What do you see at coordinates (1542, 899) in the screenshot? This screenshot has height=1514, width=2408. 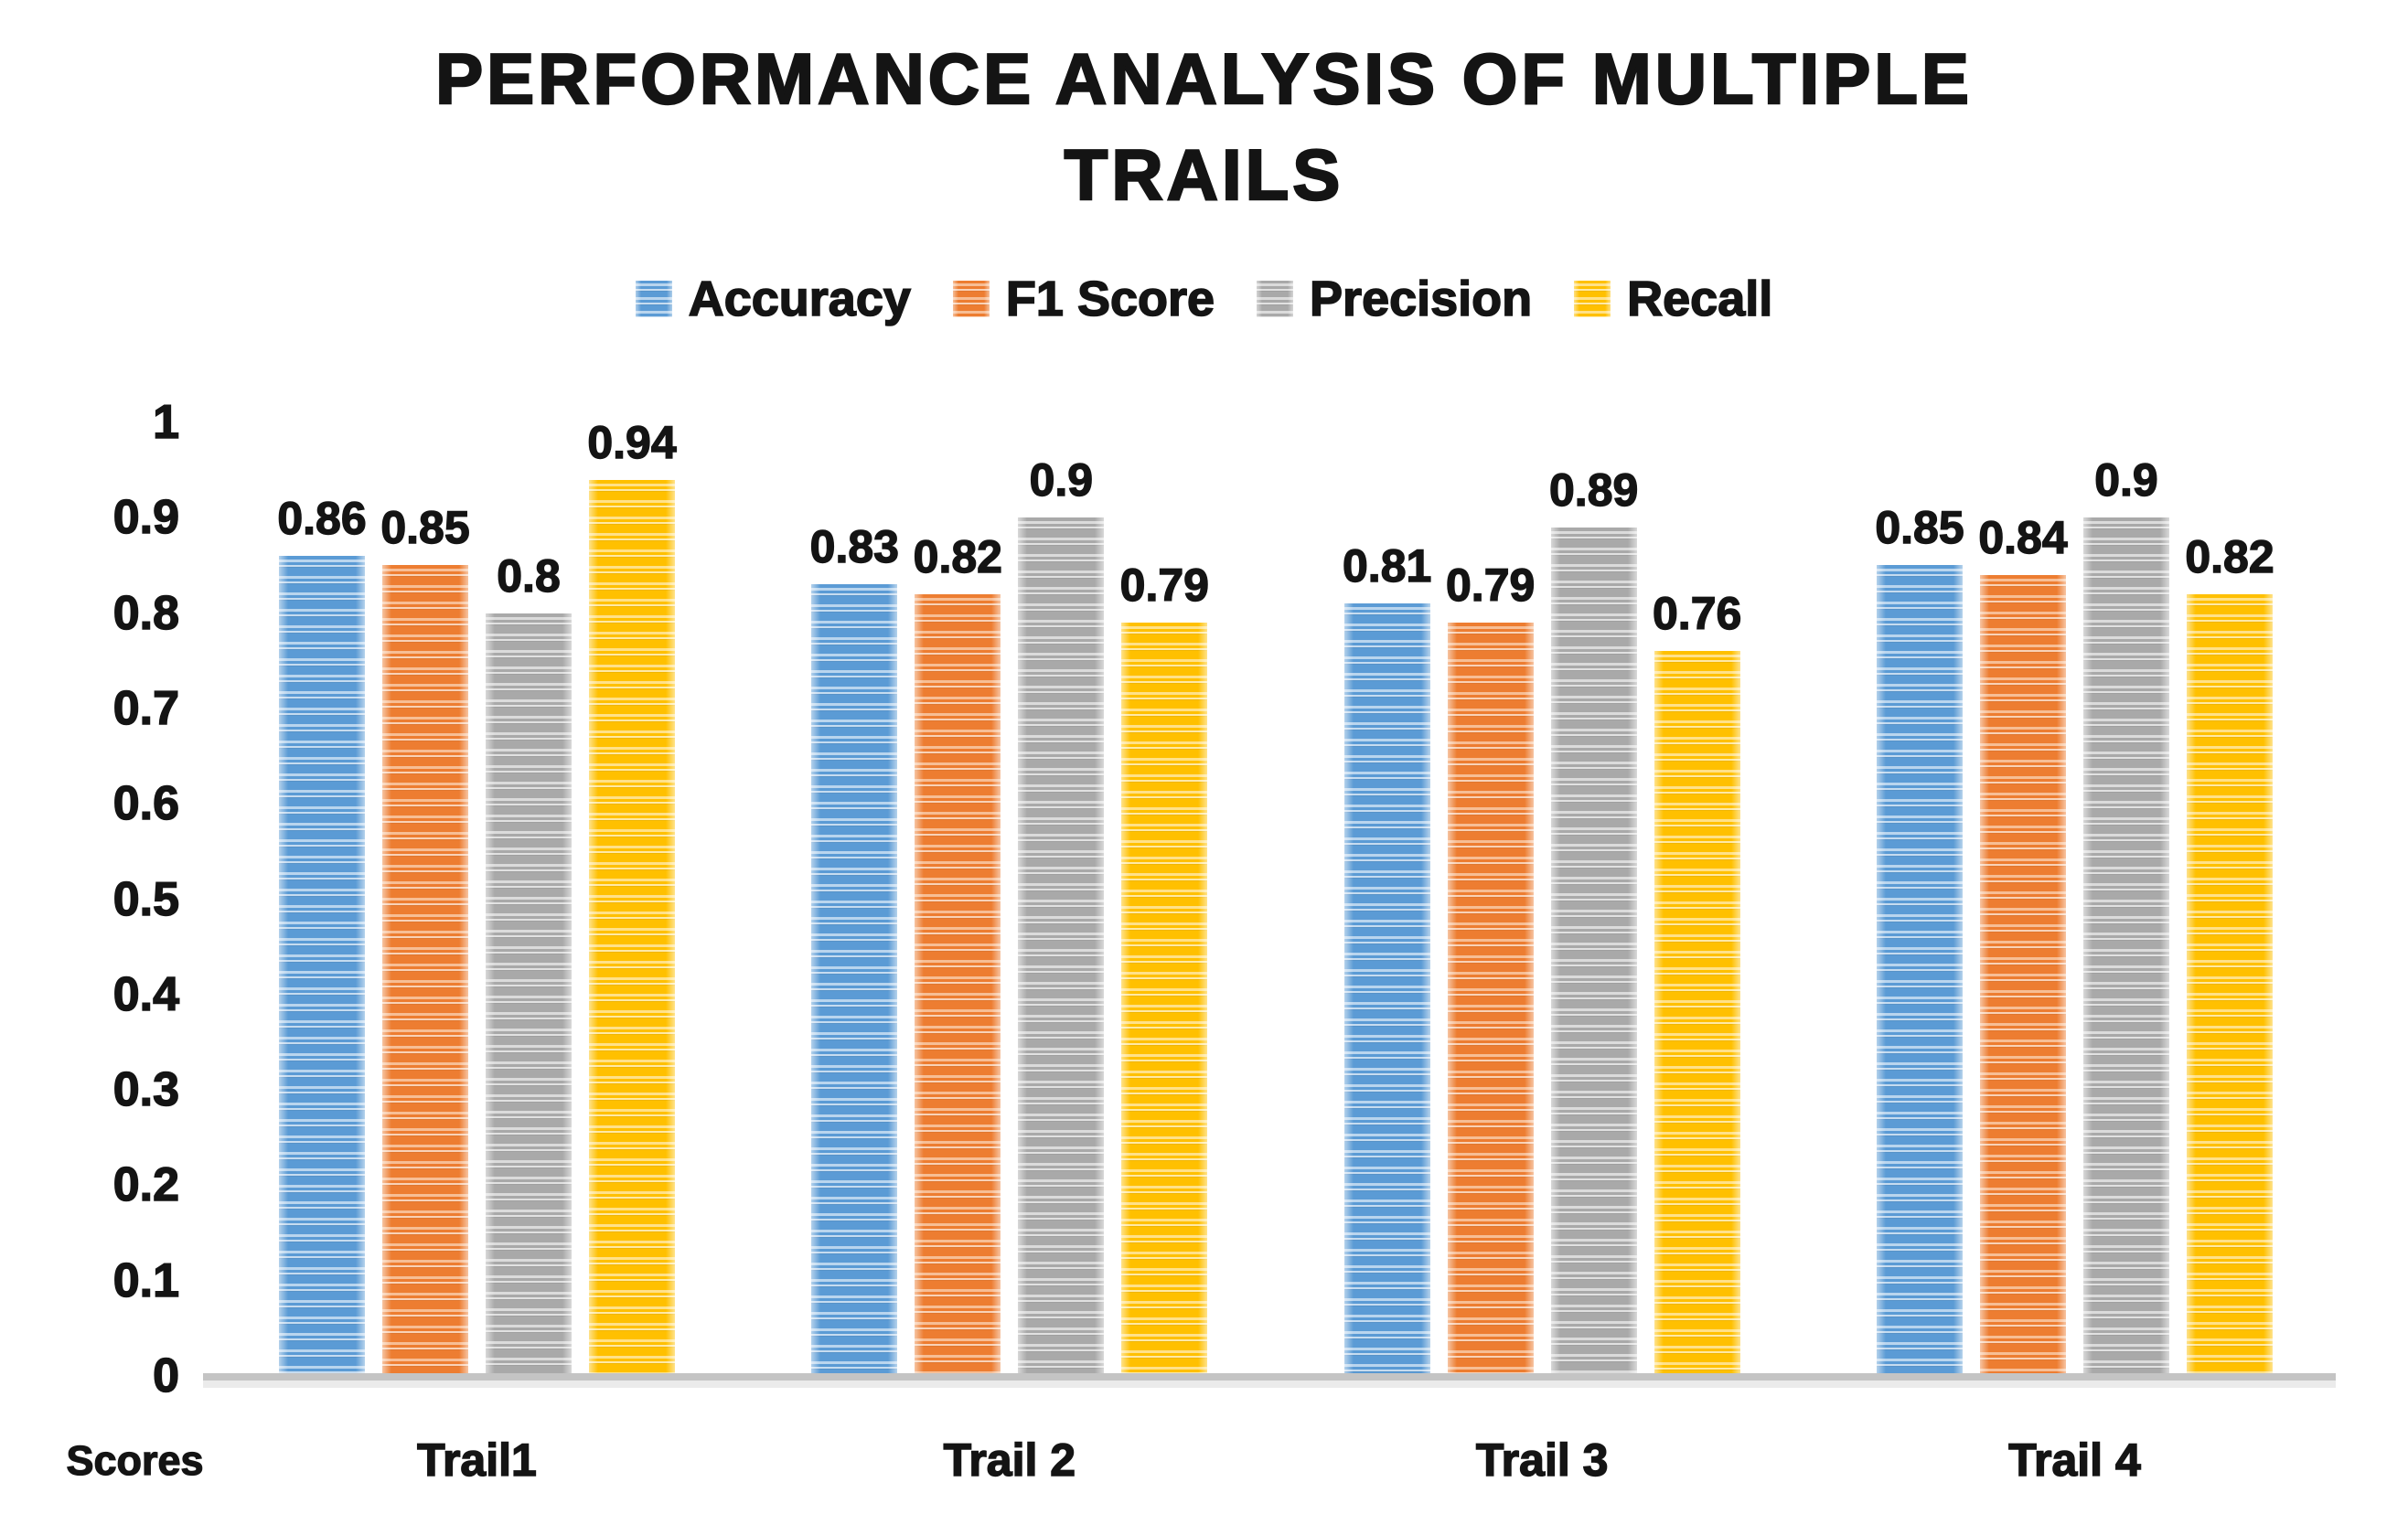 I see `bar-group-trail-3: 0.81 0.79 0.89 0.76` at bounding box center [1542, 899].